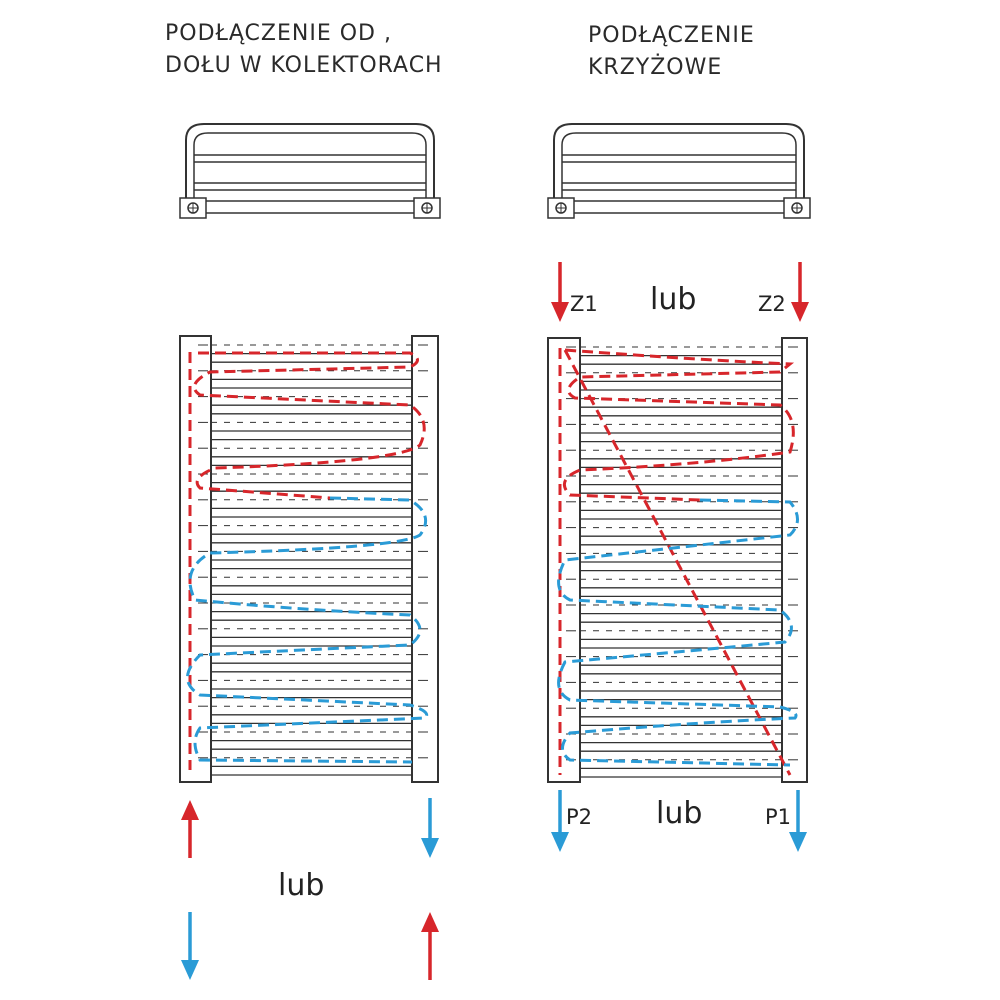 Image resolution: width=1000 pixels, height=1000 pixels. I want to click on z2-supply-down-arrow-head, so click(800, 312).